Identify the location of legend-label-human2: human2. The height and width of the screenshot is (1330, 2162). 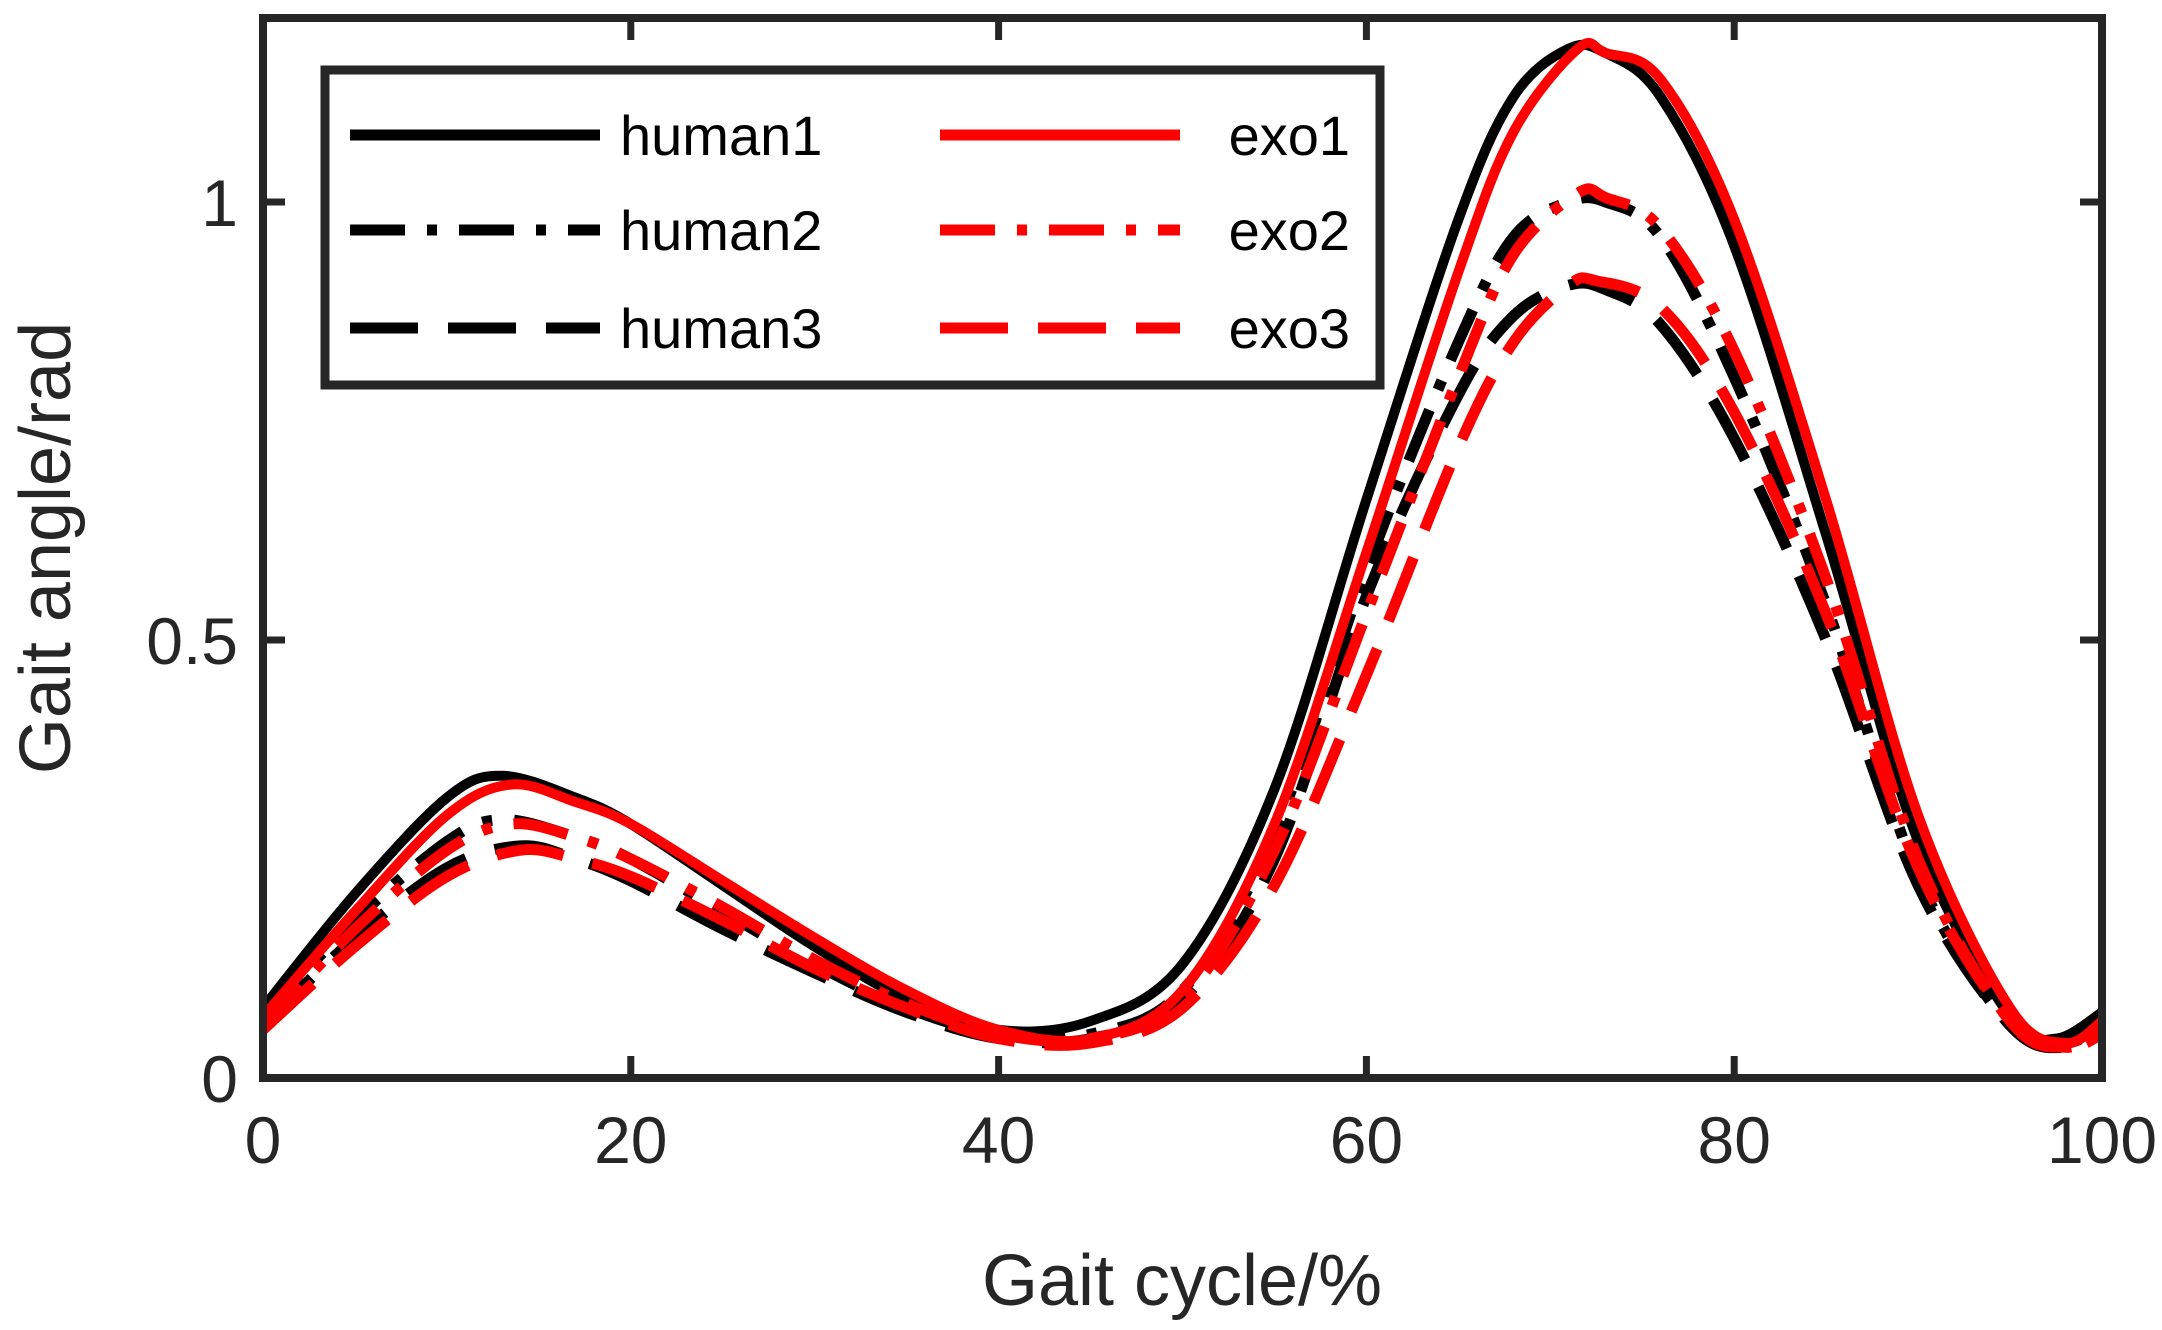
(721, 230).